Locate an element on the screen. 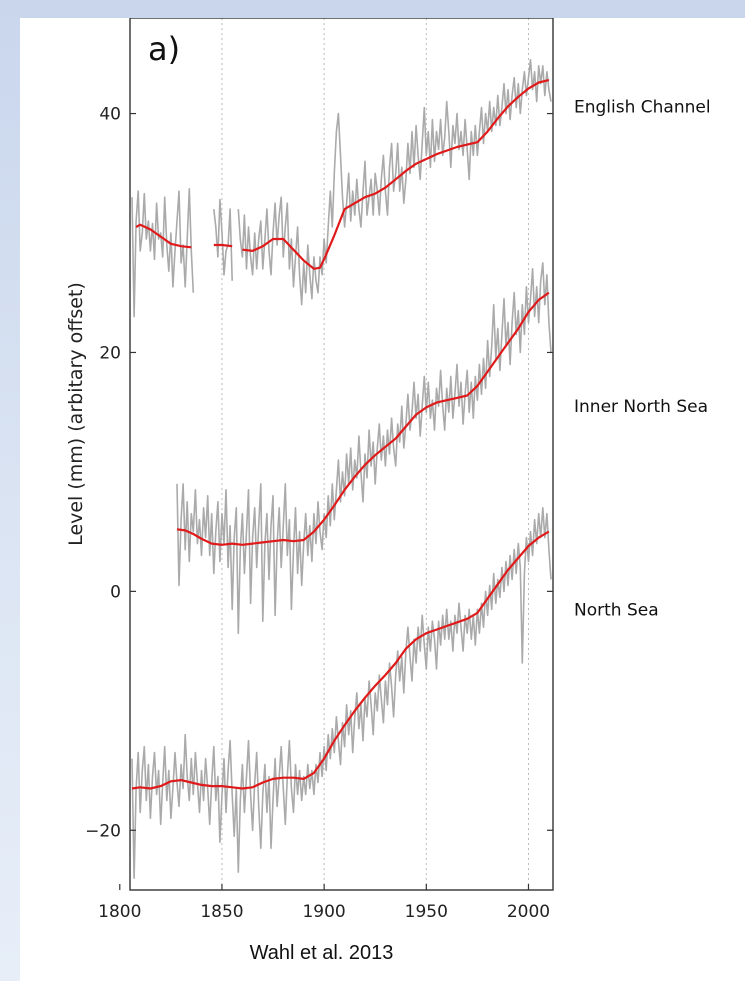 Image resolution: width=745 pixels, height=981 pixels. x-tick-label-1900: 1900 is located at coordinates (323, 912).